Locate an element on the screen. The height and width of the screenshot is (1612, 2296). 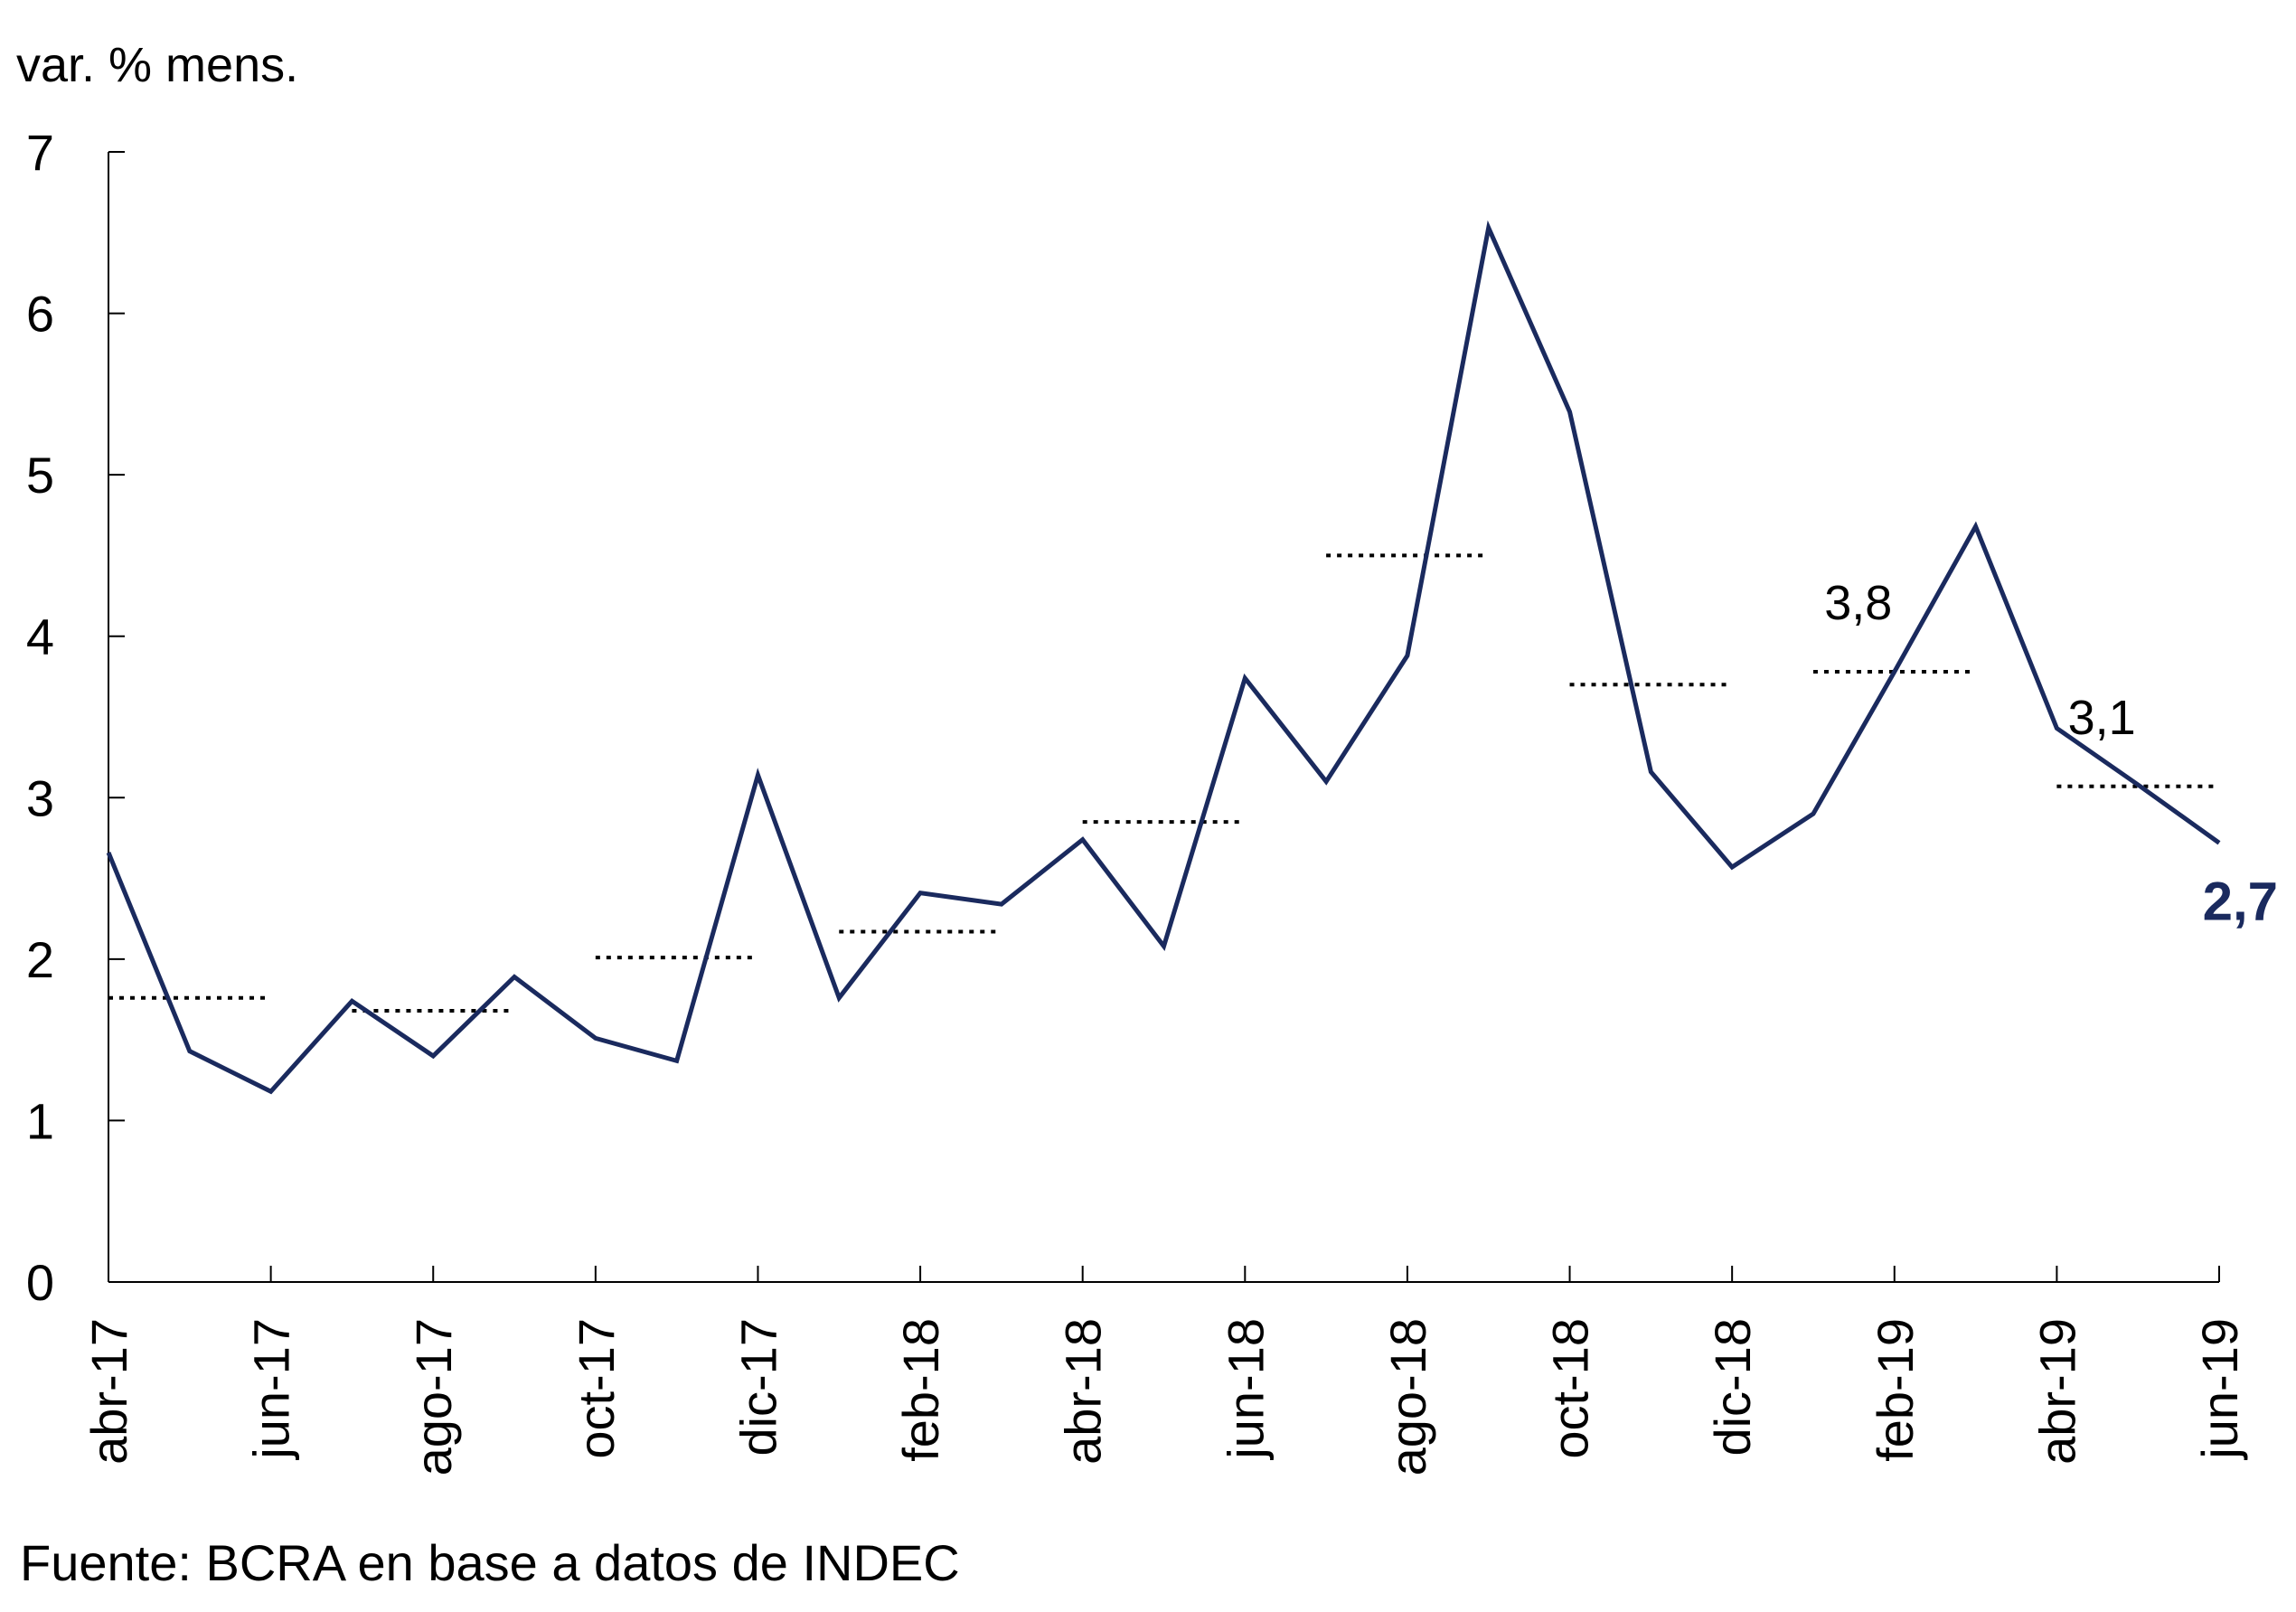
x-tick-label: feb-18 is located at coordinates (920, 1390).